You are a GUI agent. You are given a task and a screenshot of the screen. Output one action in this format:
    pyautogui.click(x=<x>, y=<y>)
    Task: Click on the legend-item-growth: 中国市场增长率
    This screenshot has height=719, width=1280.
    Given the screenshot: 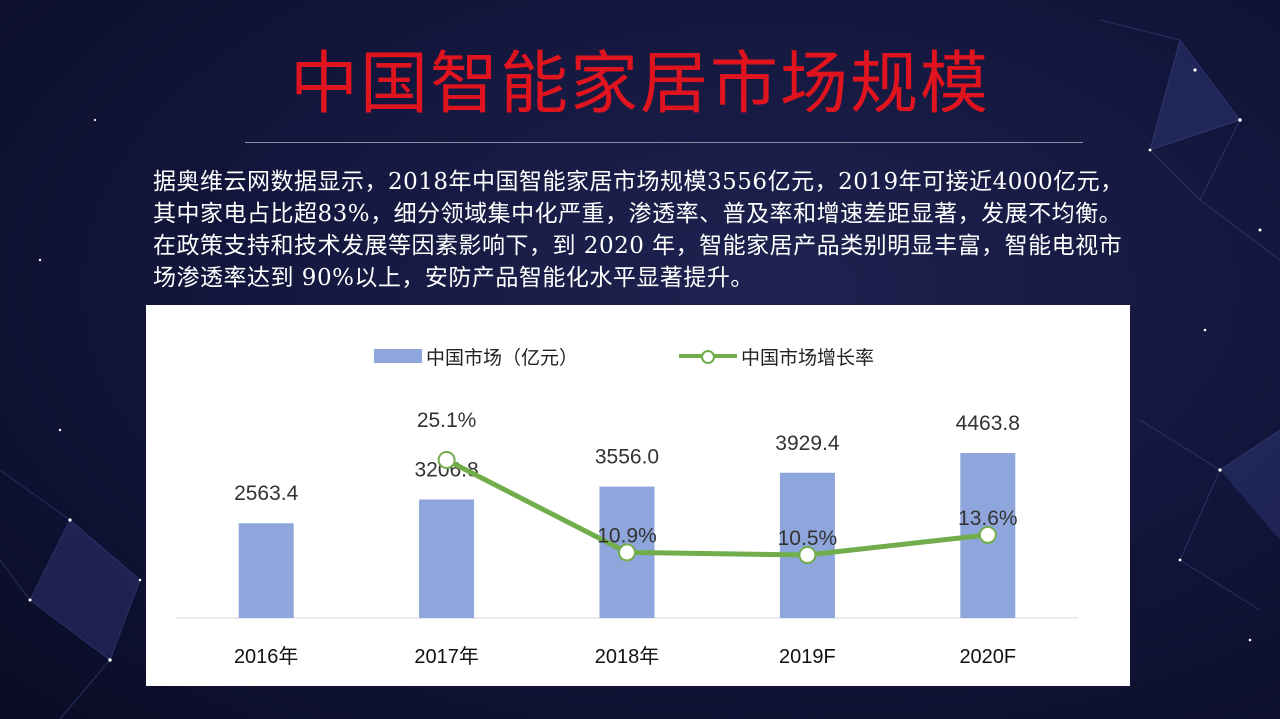 What is the action you would take?
    pyautogui.click(x=776, y=356)
    